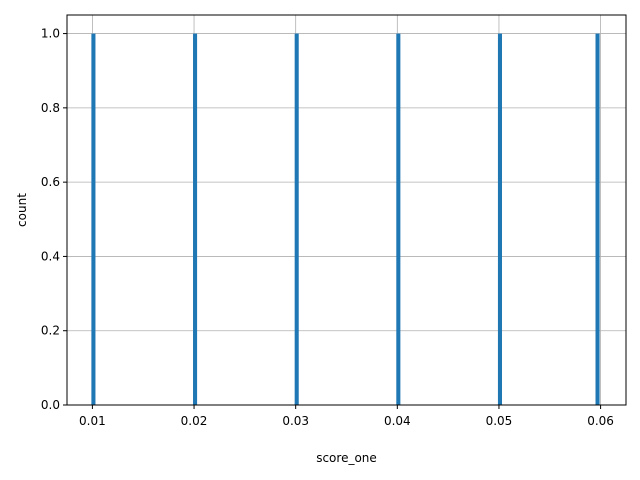  What do you see at coordinates (499, 421) in the screenshot?
I see `x-tick-label: 0.05` at bounding box center [499, 421].